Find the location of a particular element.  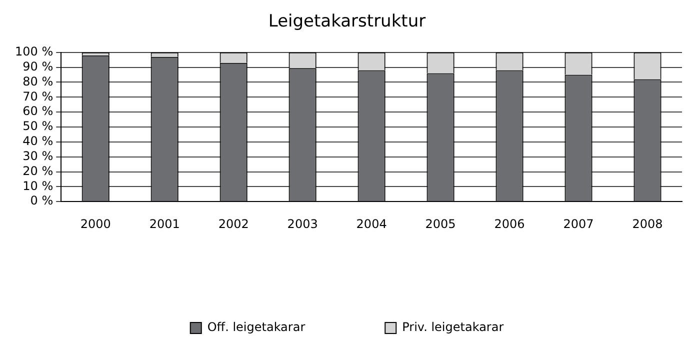

y-tick-label: 20 % is located at coordinates (38, 171).